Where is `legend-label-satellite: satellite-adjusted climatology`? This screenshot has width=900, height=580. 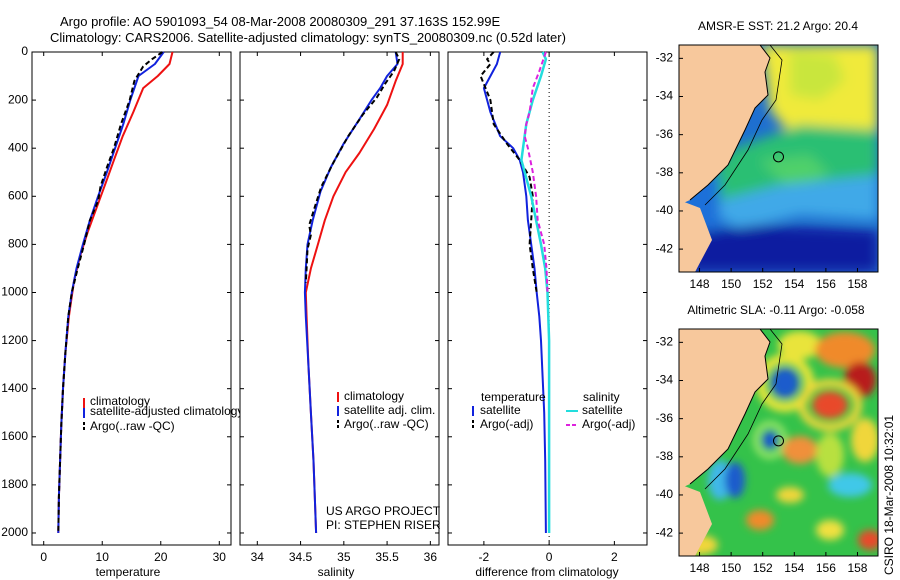
legend-label-satellite: satellite-adjusted climatology is located at coordinates (166, 411).